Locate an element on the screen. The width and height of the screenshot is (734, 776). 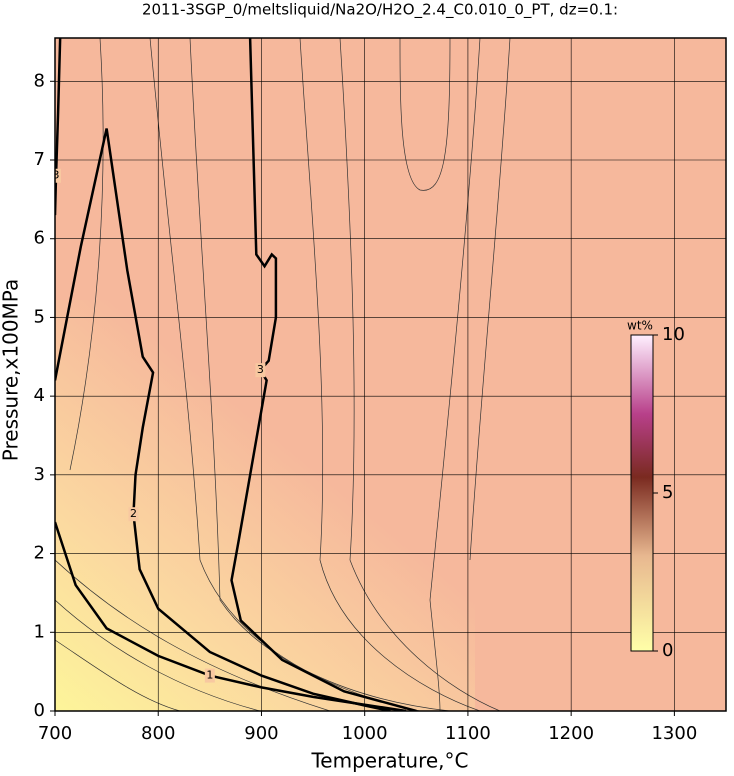
x-tick-label: 900 is located at coordinates (261, 733).